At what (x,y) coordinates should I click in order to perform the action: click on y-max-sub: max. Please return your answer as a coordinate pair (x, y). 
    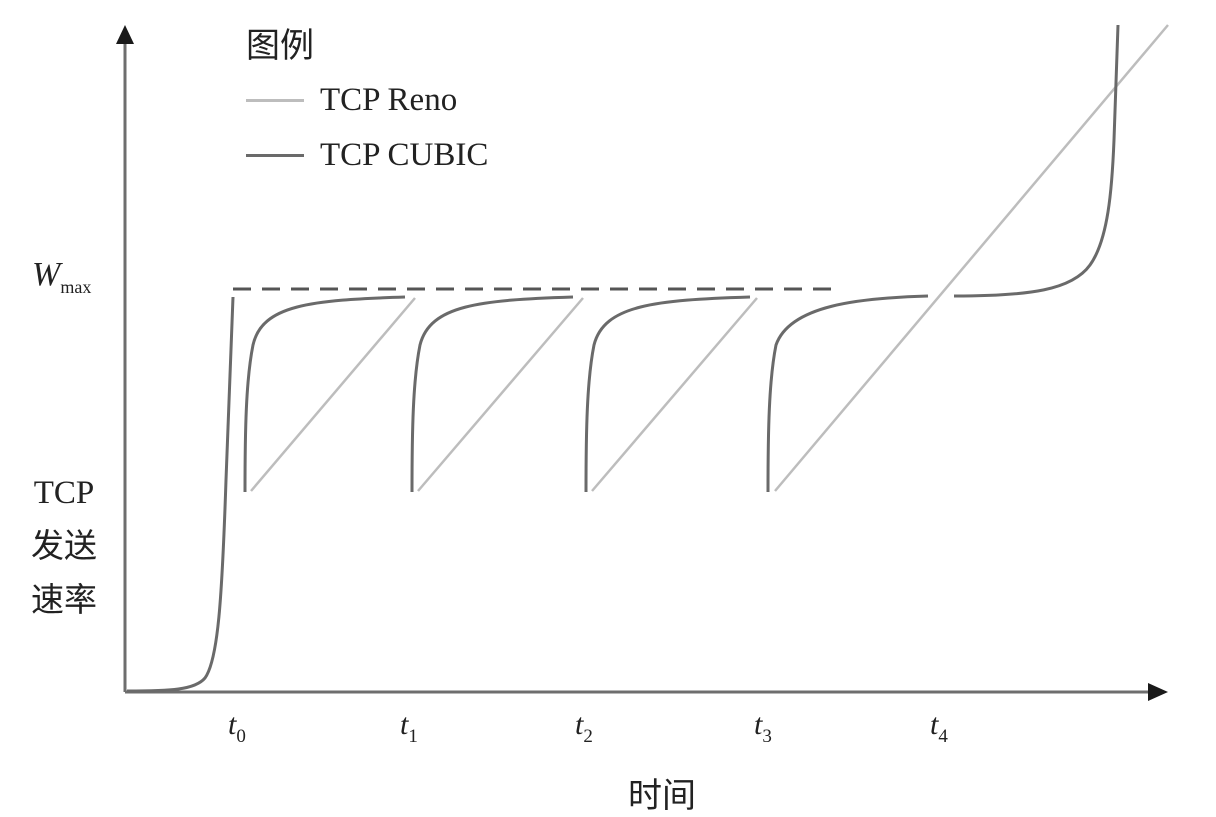
    Looking at the image, I should click on (76, 287).